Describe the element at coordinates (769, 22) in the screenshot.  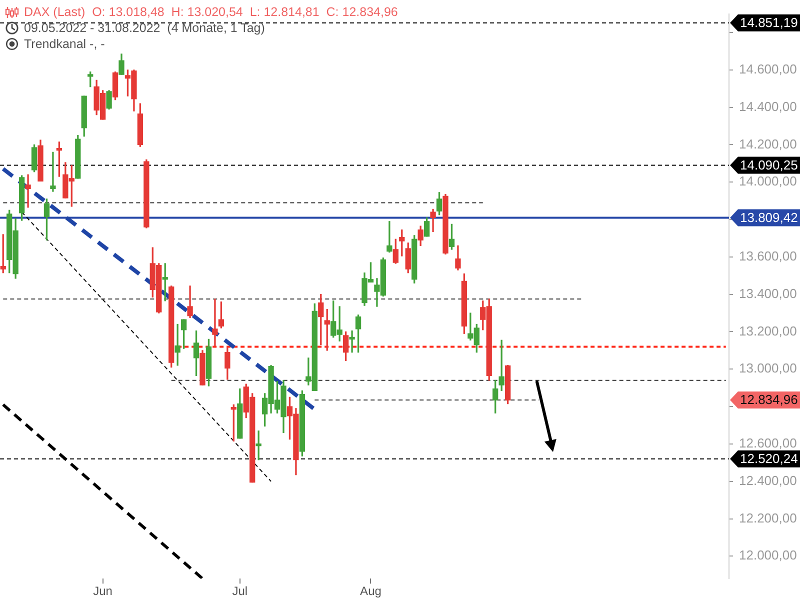
I see `ref-line-label: 14.851,19` at that location.